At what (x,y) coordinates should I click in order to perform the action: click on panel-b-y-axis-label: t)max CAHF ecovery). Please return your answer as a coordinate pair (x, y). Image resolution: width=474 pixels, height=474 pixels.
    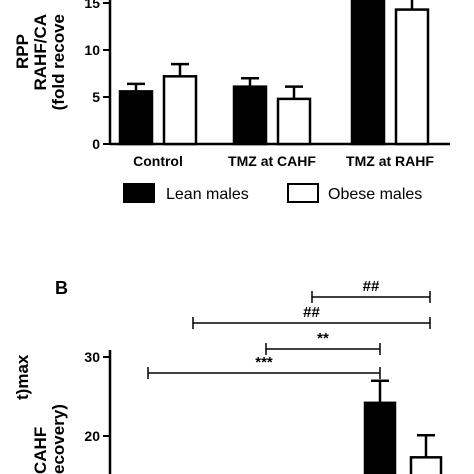
    Looking at the image, I should click on (40, 414).